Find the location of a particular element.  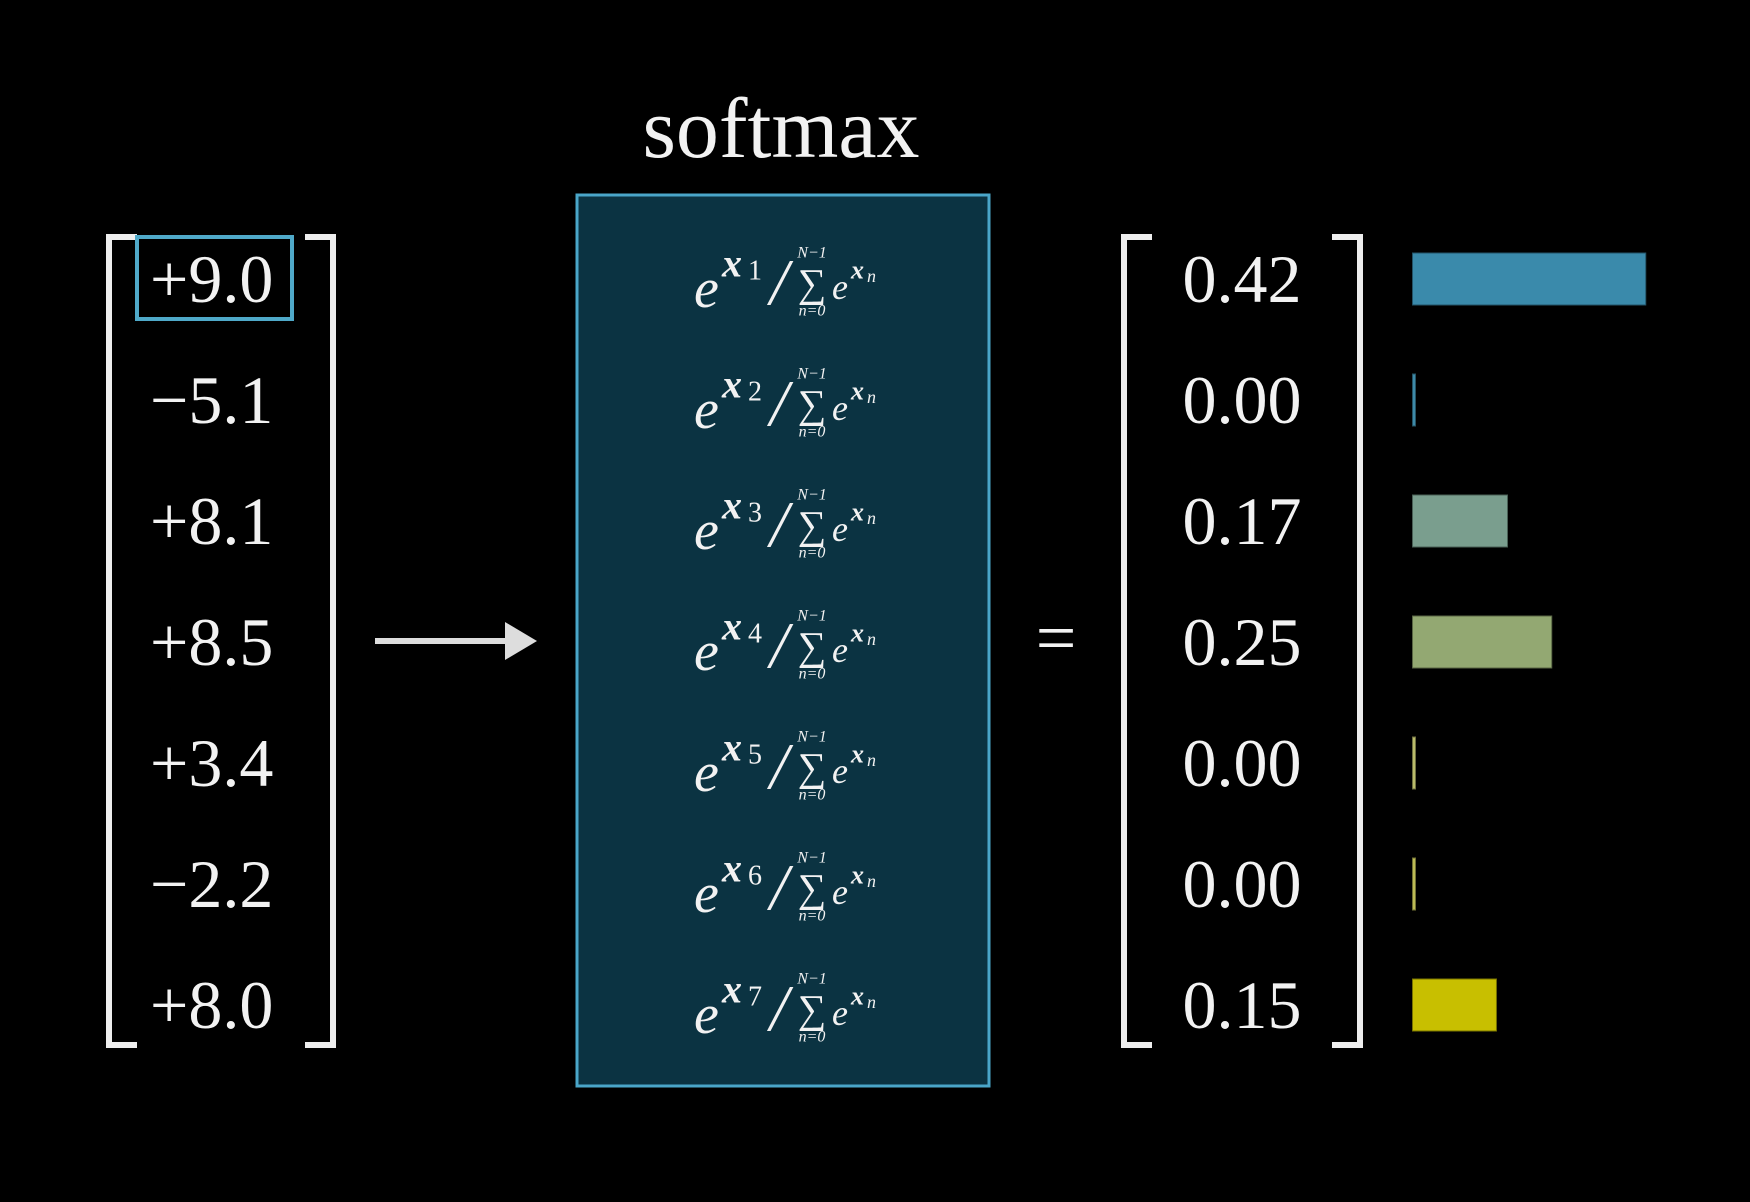

formula-index: 4 is located at coordinates (755, 634).